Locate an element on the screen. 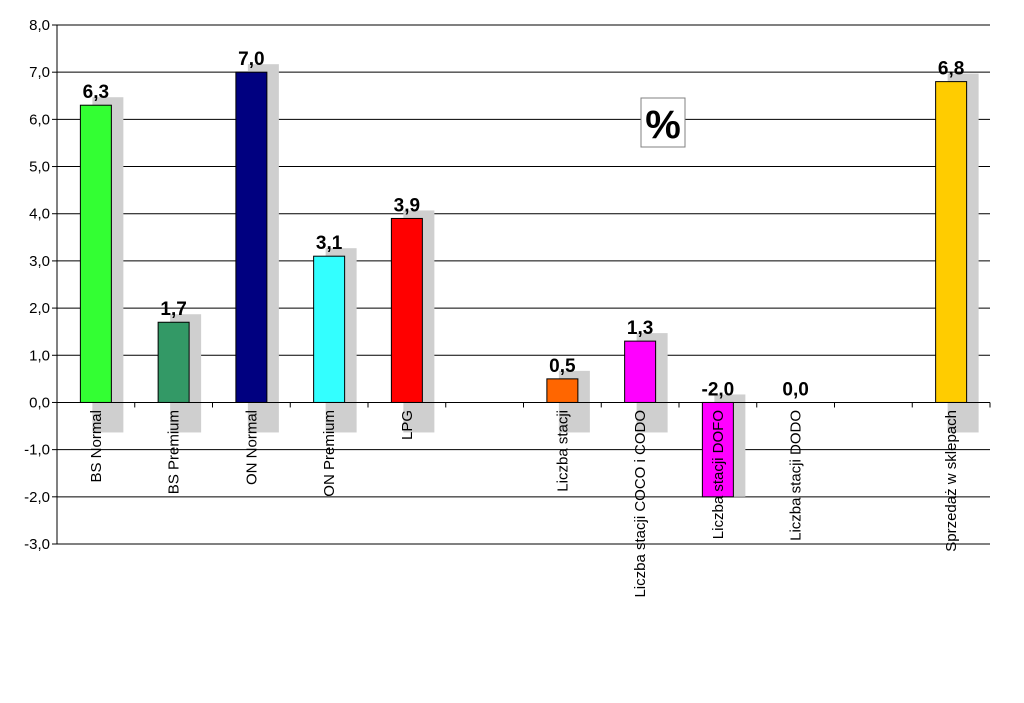  y-tick-label: 6,0 is located at coordinates (39, 119).